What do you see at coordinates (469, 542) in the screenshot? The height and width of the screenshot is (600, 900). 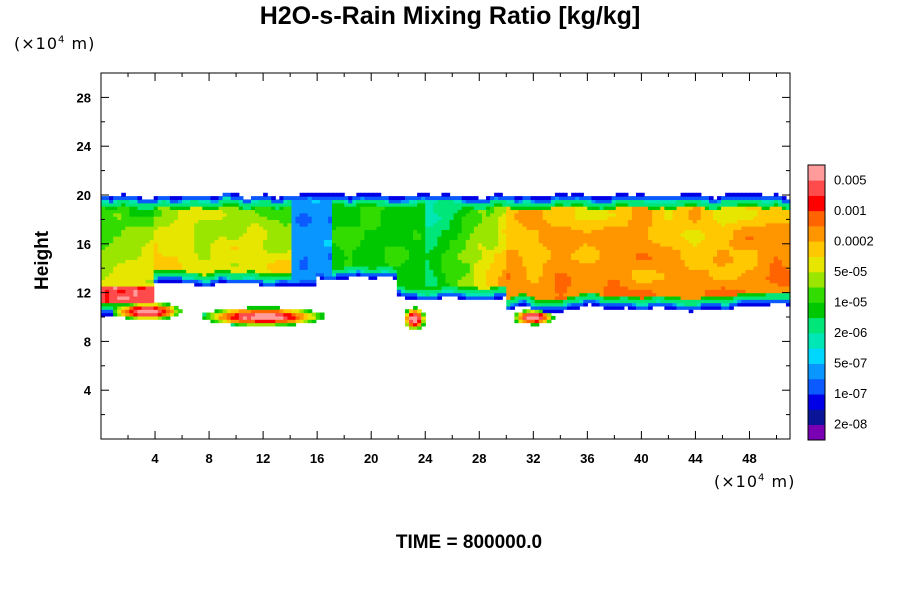 I see `time-label: TIME = 800000.0` at bounding box center [469, 542].